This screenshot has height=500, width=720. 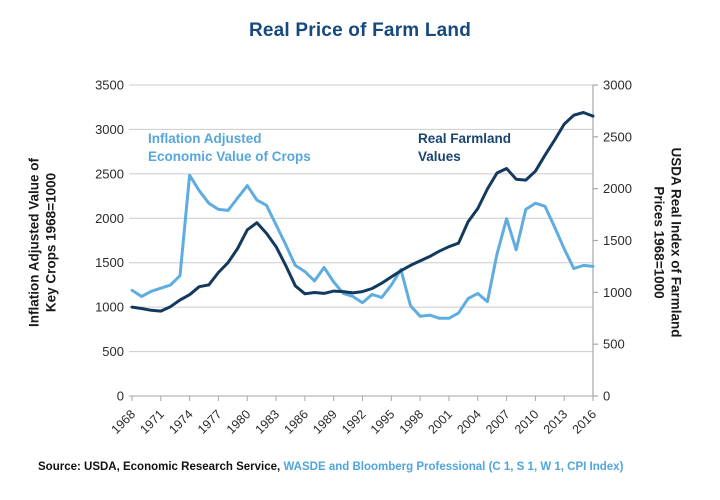 I want to click on right-axis-tick-label: 1500, so click(x=617, y=240).